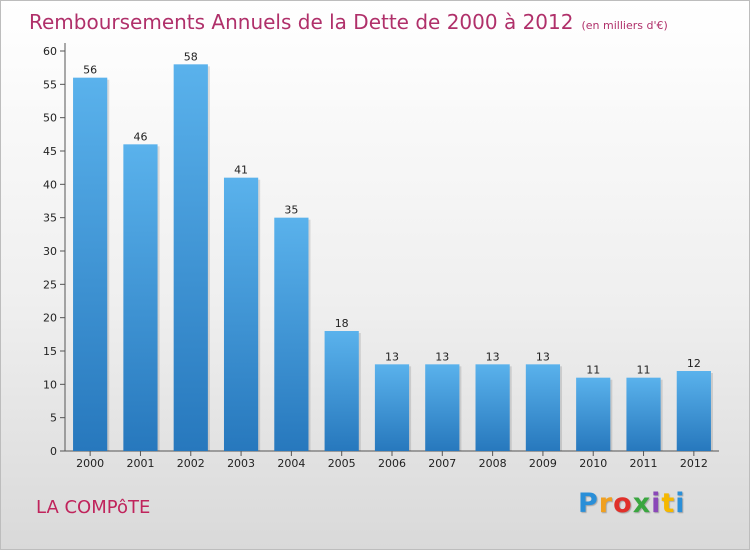 The image size is (750, 550). Describe the element at coordinates (50, 251) in the screenshot. I see `y-tick-label: 30` at that location.